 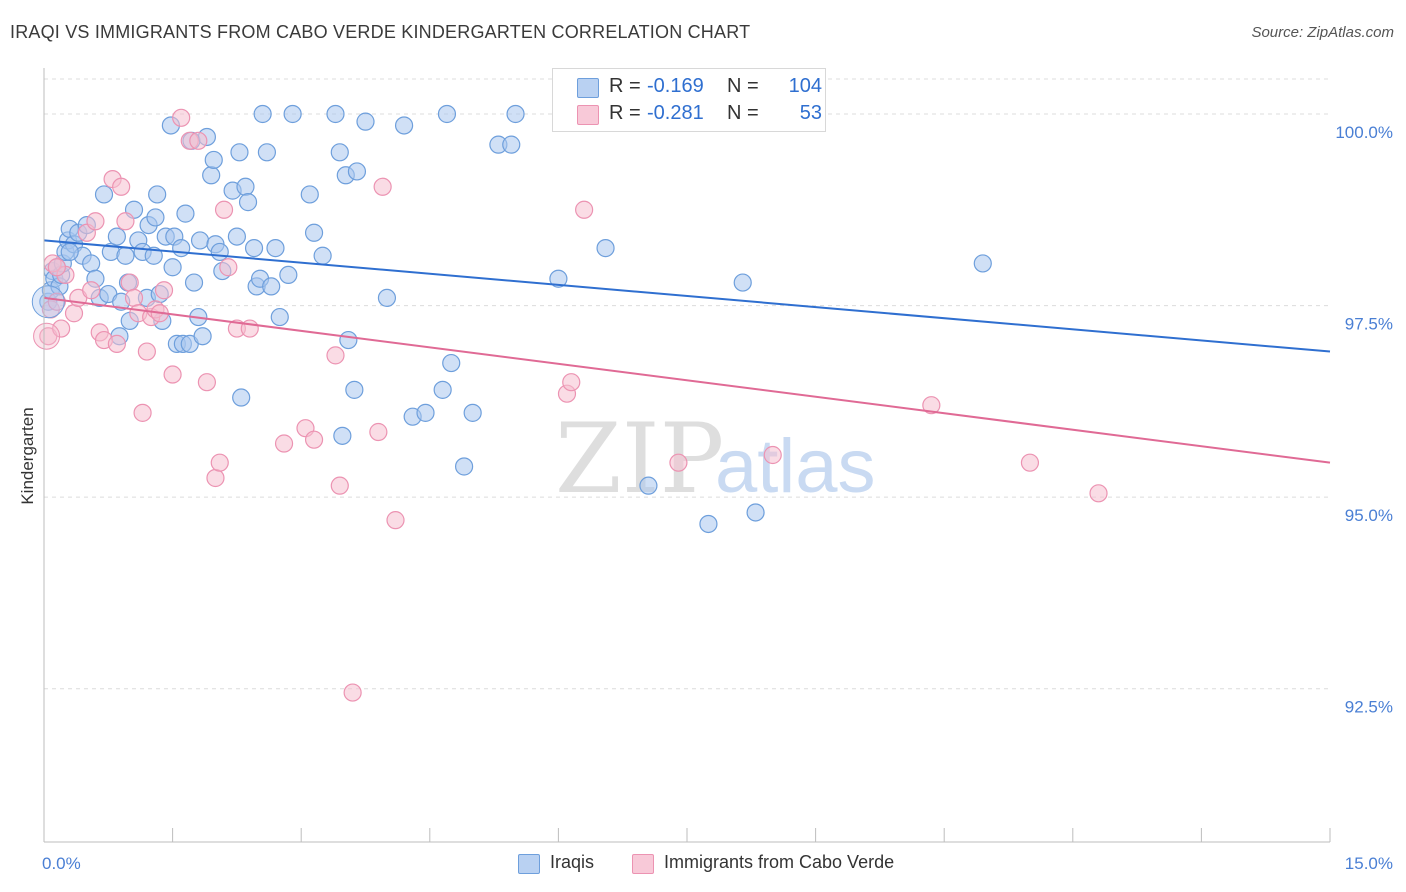 What do you see at coordinates (795, 466) in the screenshot?
I see `watermark-atlas: atlas` at bounding box center [795, 466].